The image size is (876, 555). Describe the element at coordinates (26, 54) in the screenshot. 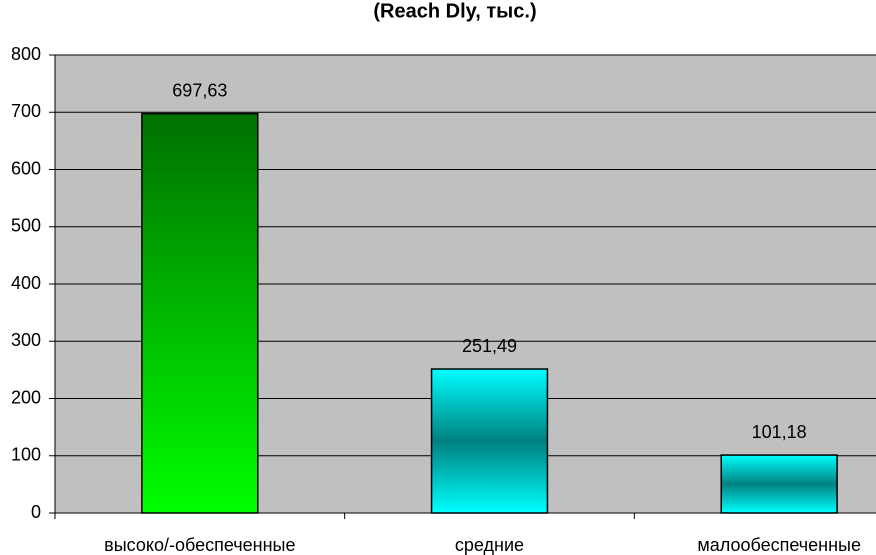

I see `y-tick-label: 800` at that location.